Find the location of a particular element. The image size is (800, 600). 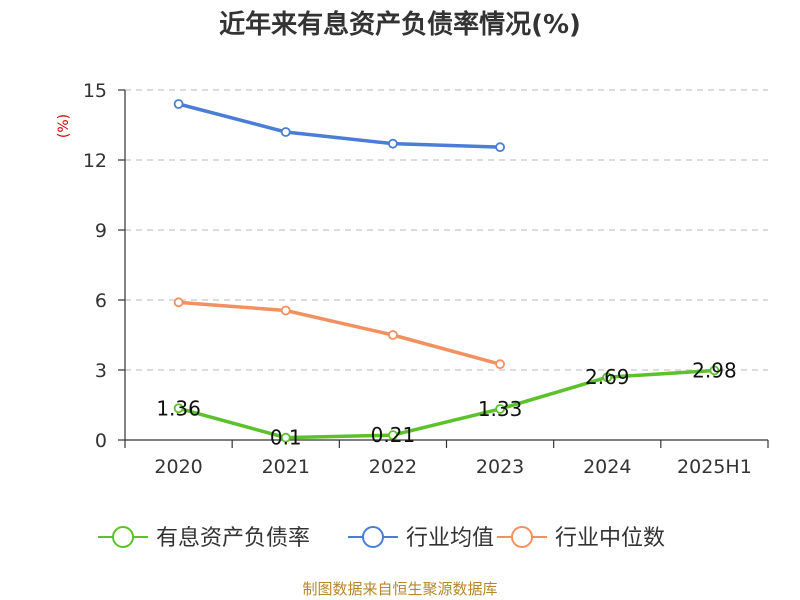

x-tick-label: 2022 is located at coordinates (393, 467).